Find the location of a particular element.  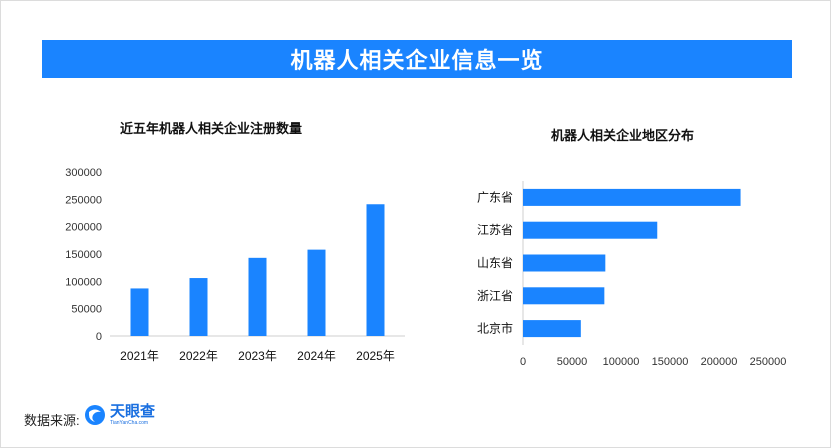

x-tick-label: 0 is located at coordinates (523, 362).